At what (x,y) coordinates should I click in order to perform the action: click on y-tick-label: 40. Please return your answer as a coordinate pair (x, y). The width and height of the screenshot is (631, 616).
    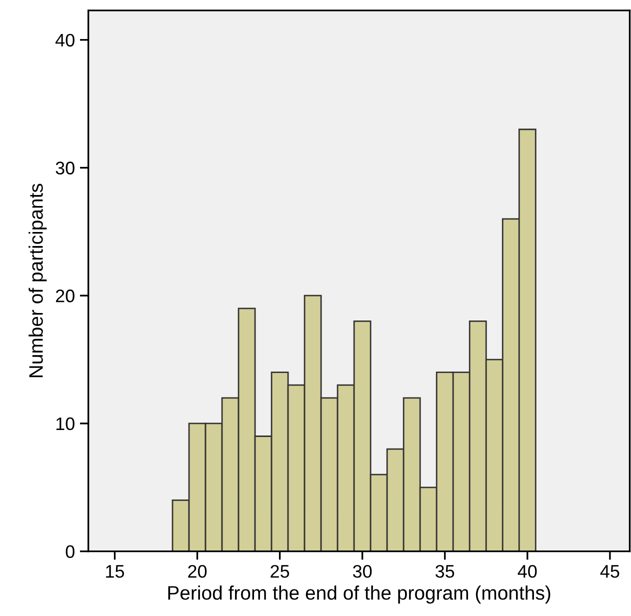
    Looking at the image, I should click on (64, 40).